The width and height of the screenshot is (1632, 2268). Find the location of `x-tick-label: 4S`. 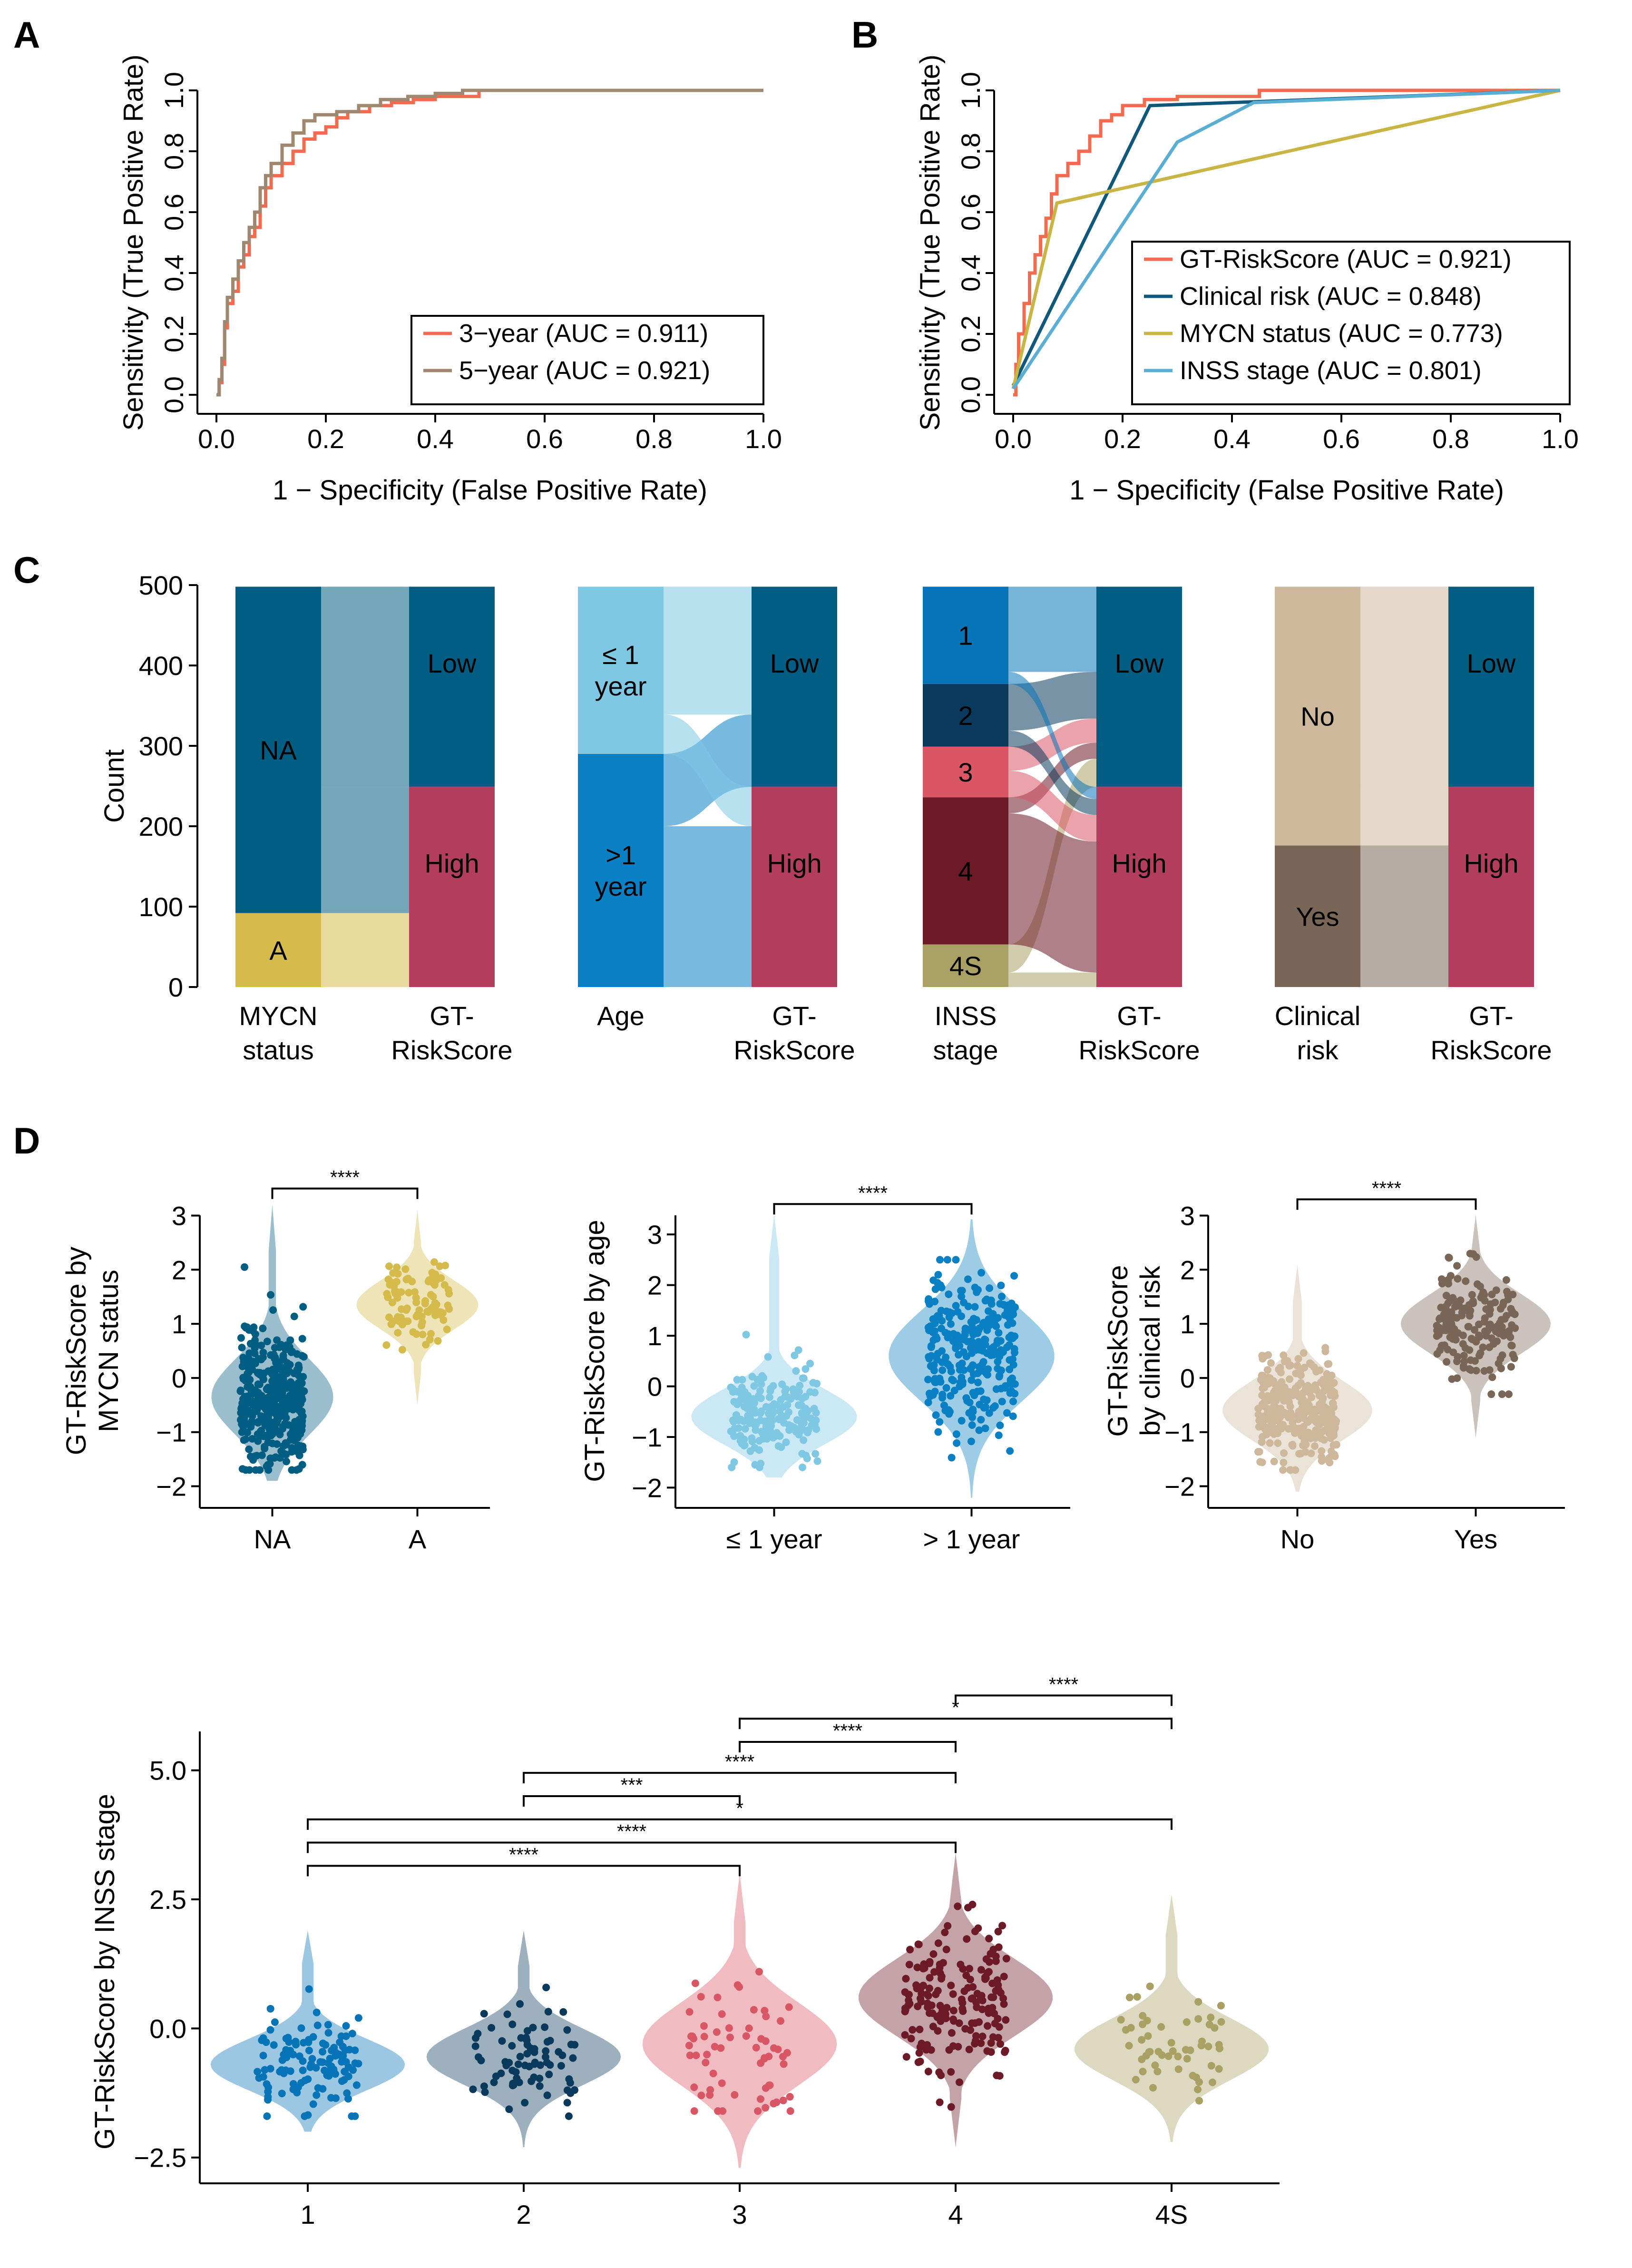

x-tick-label: 4S is located at coordinates (1171, 2214).